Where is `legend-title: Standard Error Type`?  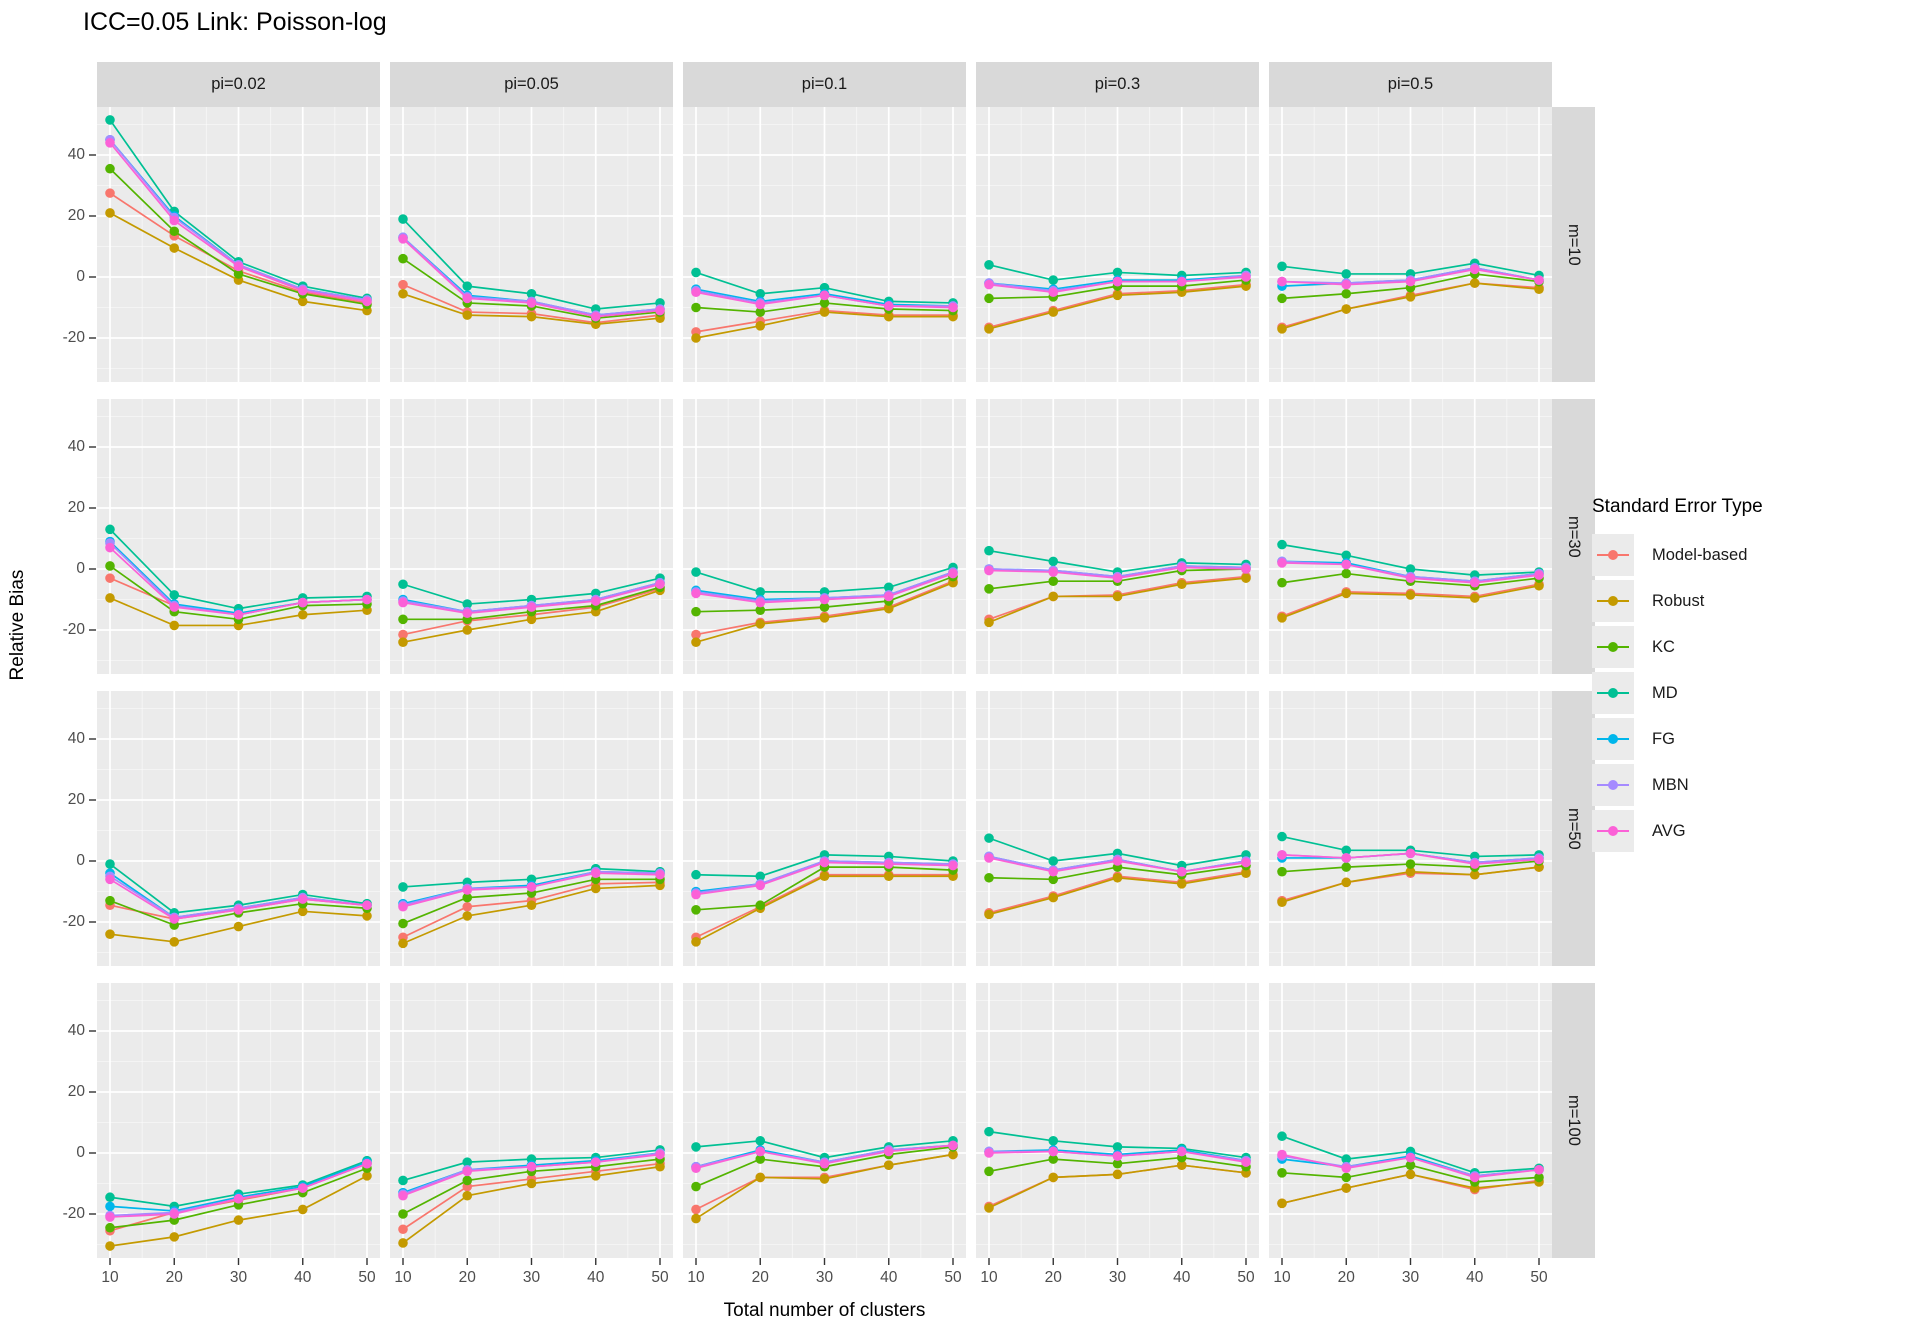
legend-title: Standard Error Type is located at coordinates (1677, 506).